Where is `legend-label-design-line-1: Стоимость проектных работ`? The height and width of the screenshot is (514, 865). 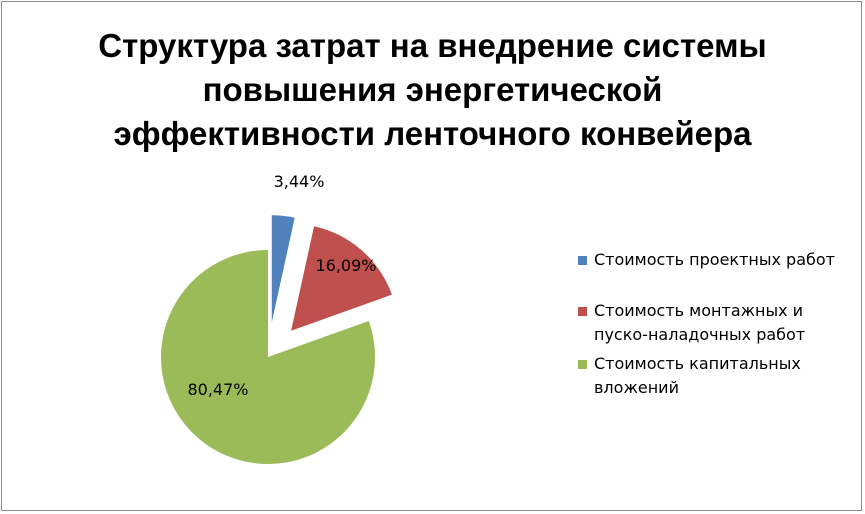 legend-label-design-line-1: Стоимость проектных работ is located at coordinates (714, 259).